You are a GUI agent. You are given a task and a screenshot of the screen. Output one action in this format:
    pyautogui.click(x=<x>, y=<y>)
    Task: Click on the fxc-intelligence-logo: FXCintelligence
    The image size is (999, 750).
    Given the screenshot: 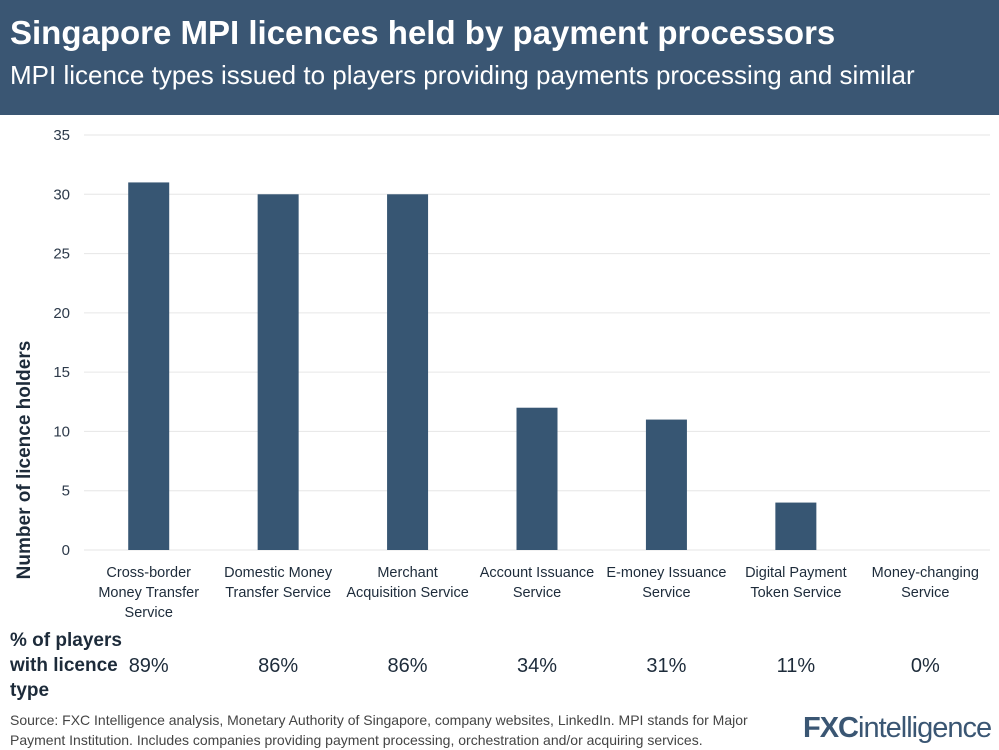 What is the action you would take?
    pyautogui.click(x=897, y=728)
    